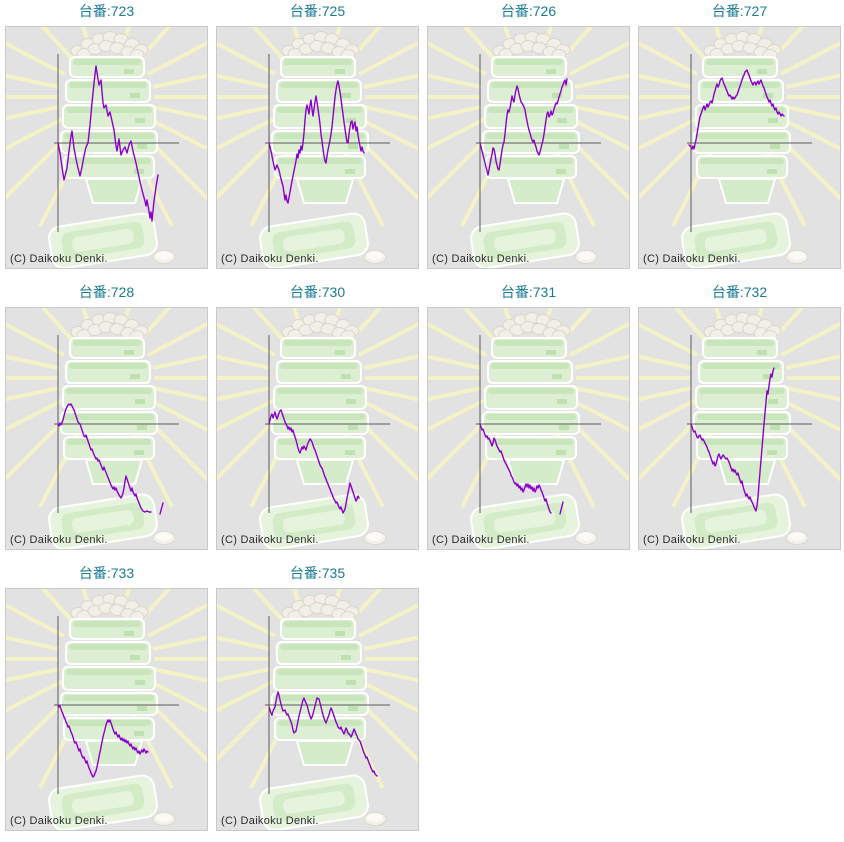 This screenshot has width=844, height=842. I want to click on machine-panel: 台番:731 (C) Daikoku Denki., so click(528, 416).